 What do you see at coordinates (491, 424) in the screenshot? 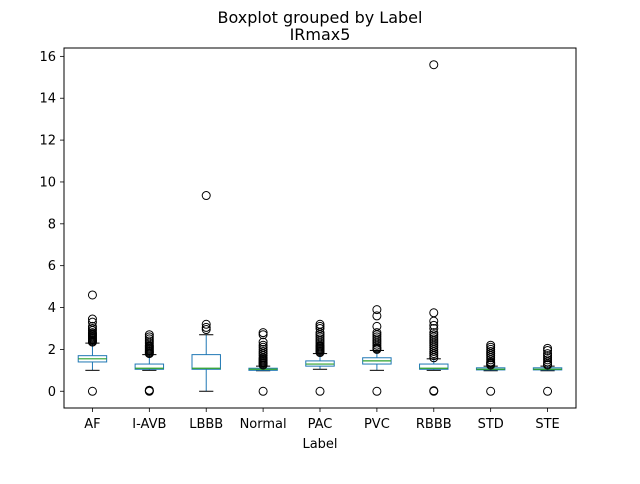
I see `x-tick-label: STD` at bounding box center [491, 424].